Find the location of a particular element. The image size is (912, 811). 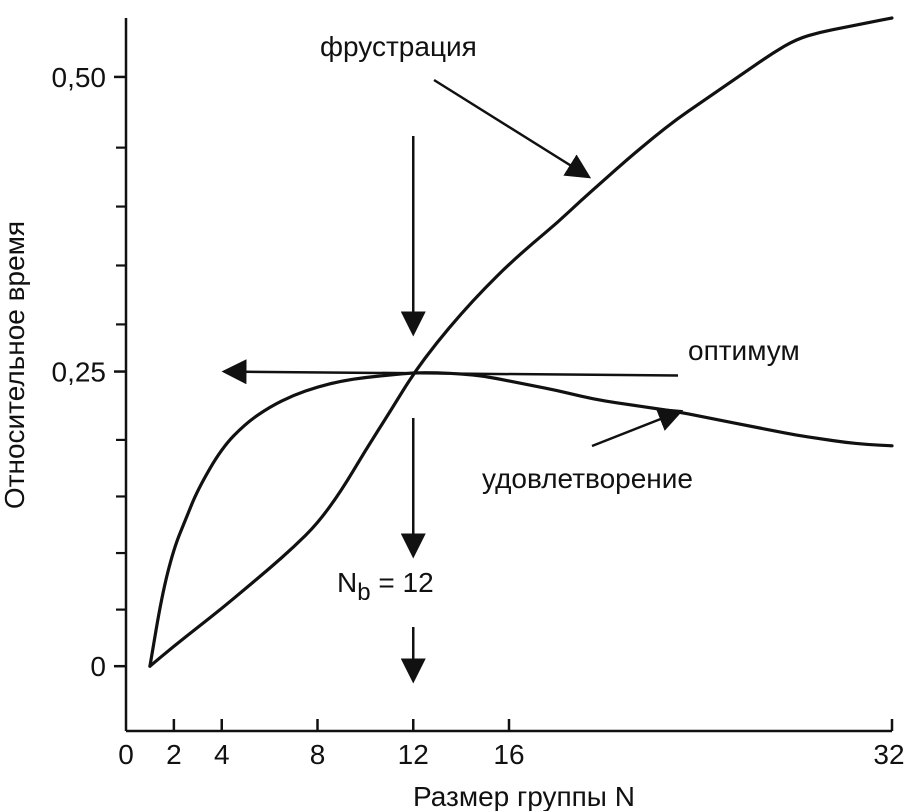

frustration-label: фрустрация is located at coordinates (398, 46).